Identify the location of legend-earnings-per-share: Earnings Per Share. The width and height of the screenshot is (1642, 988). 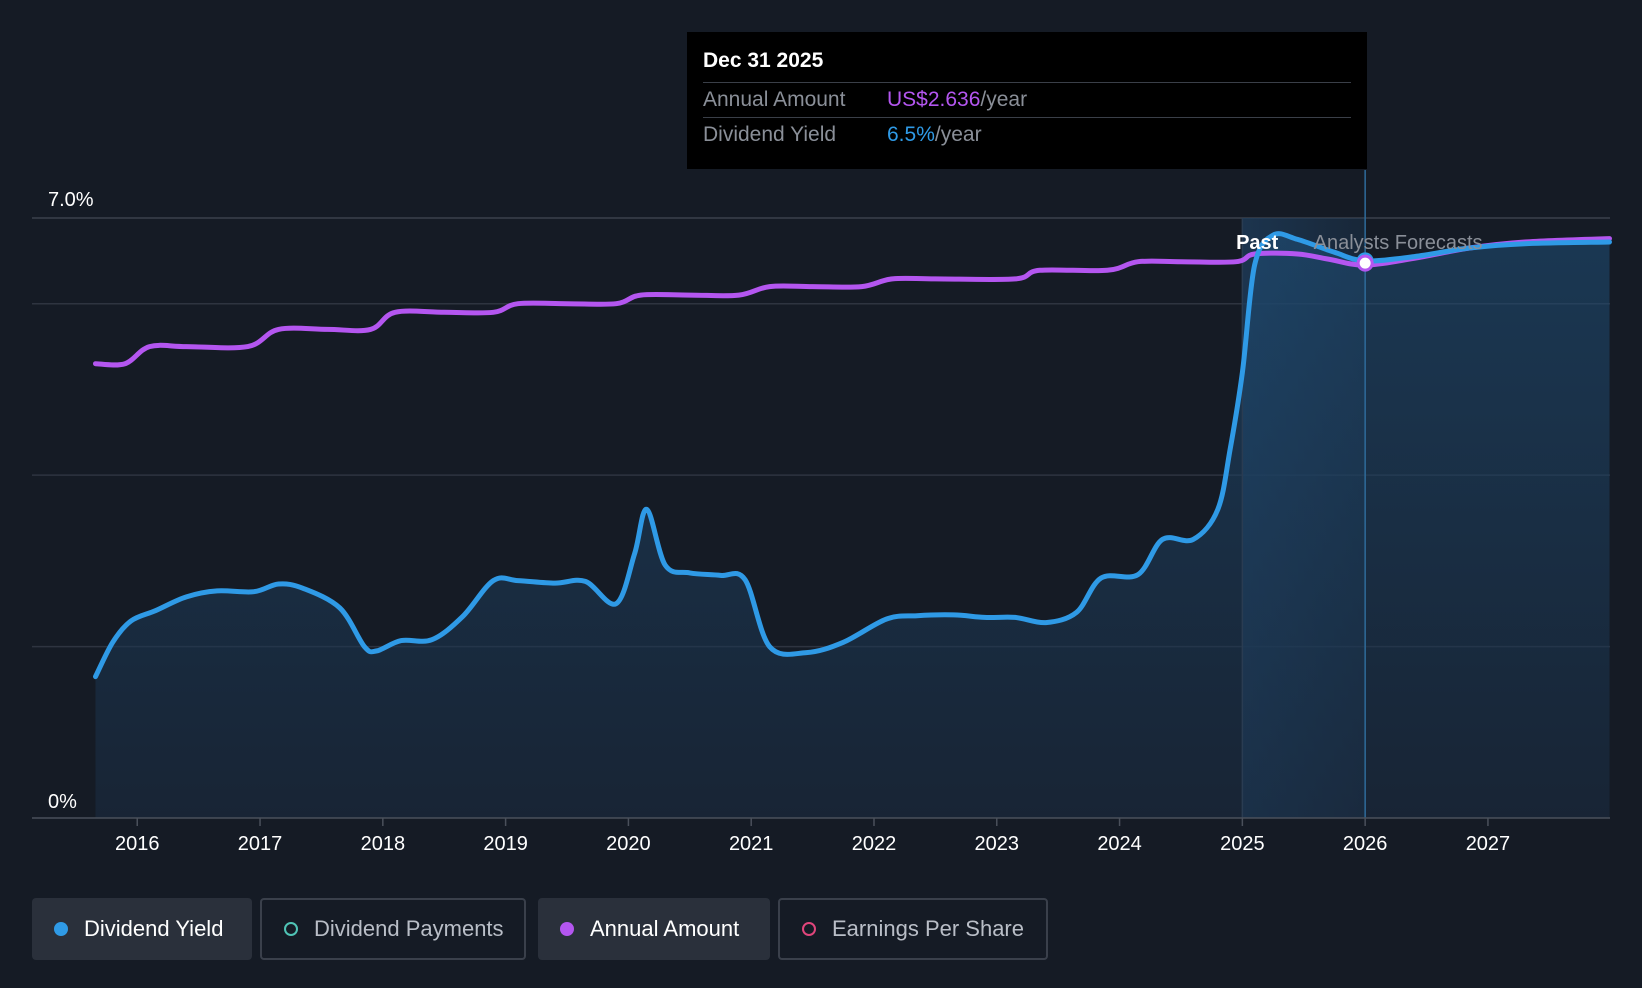
(913, 929).